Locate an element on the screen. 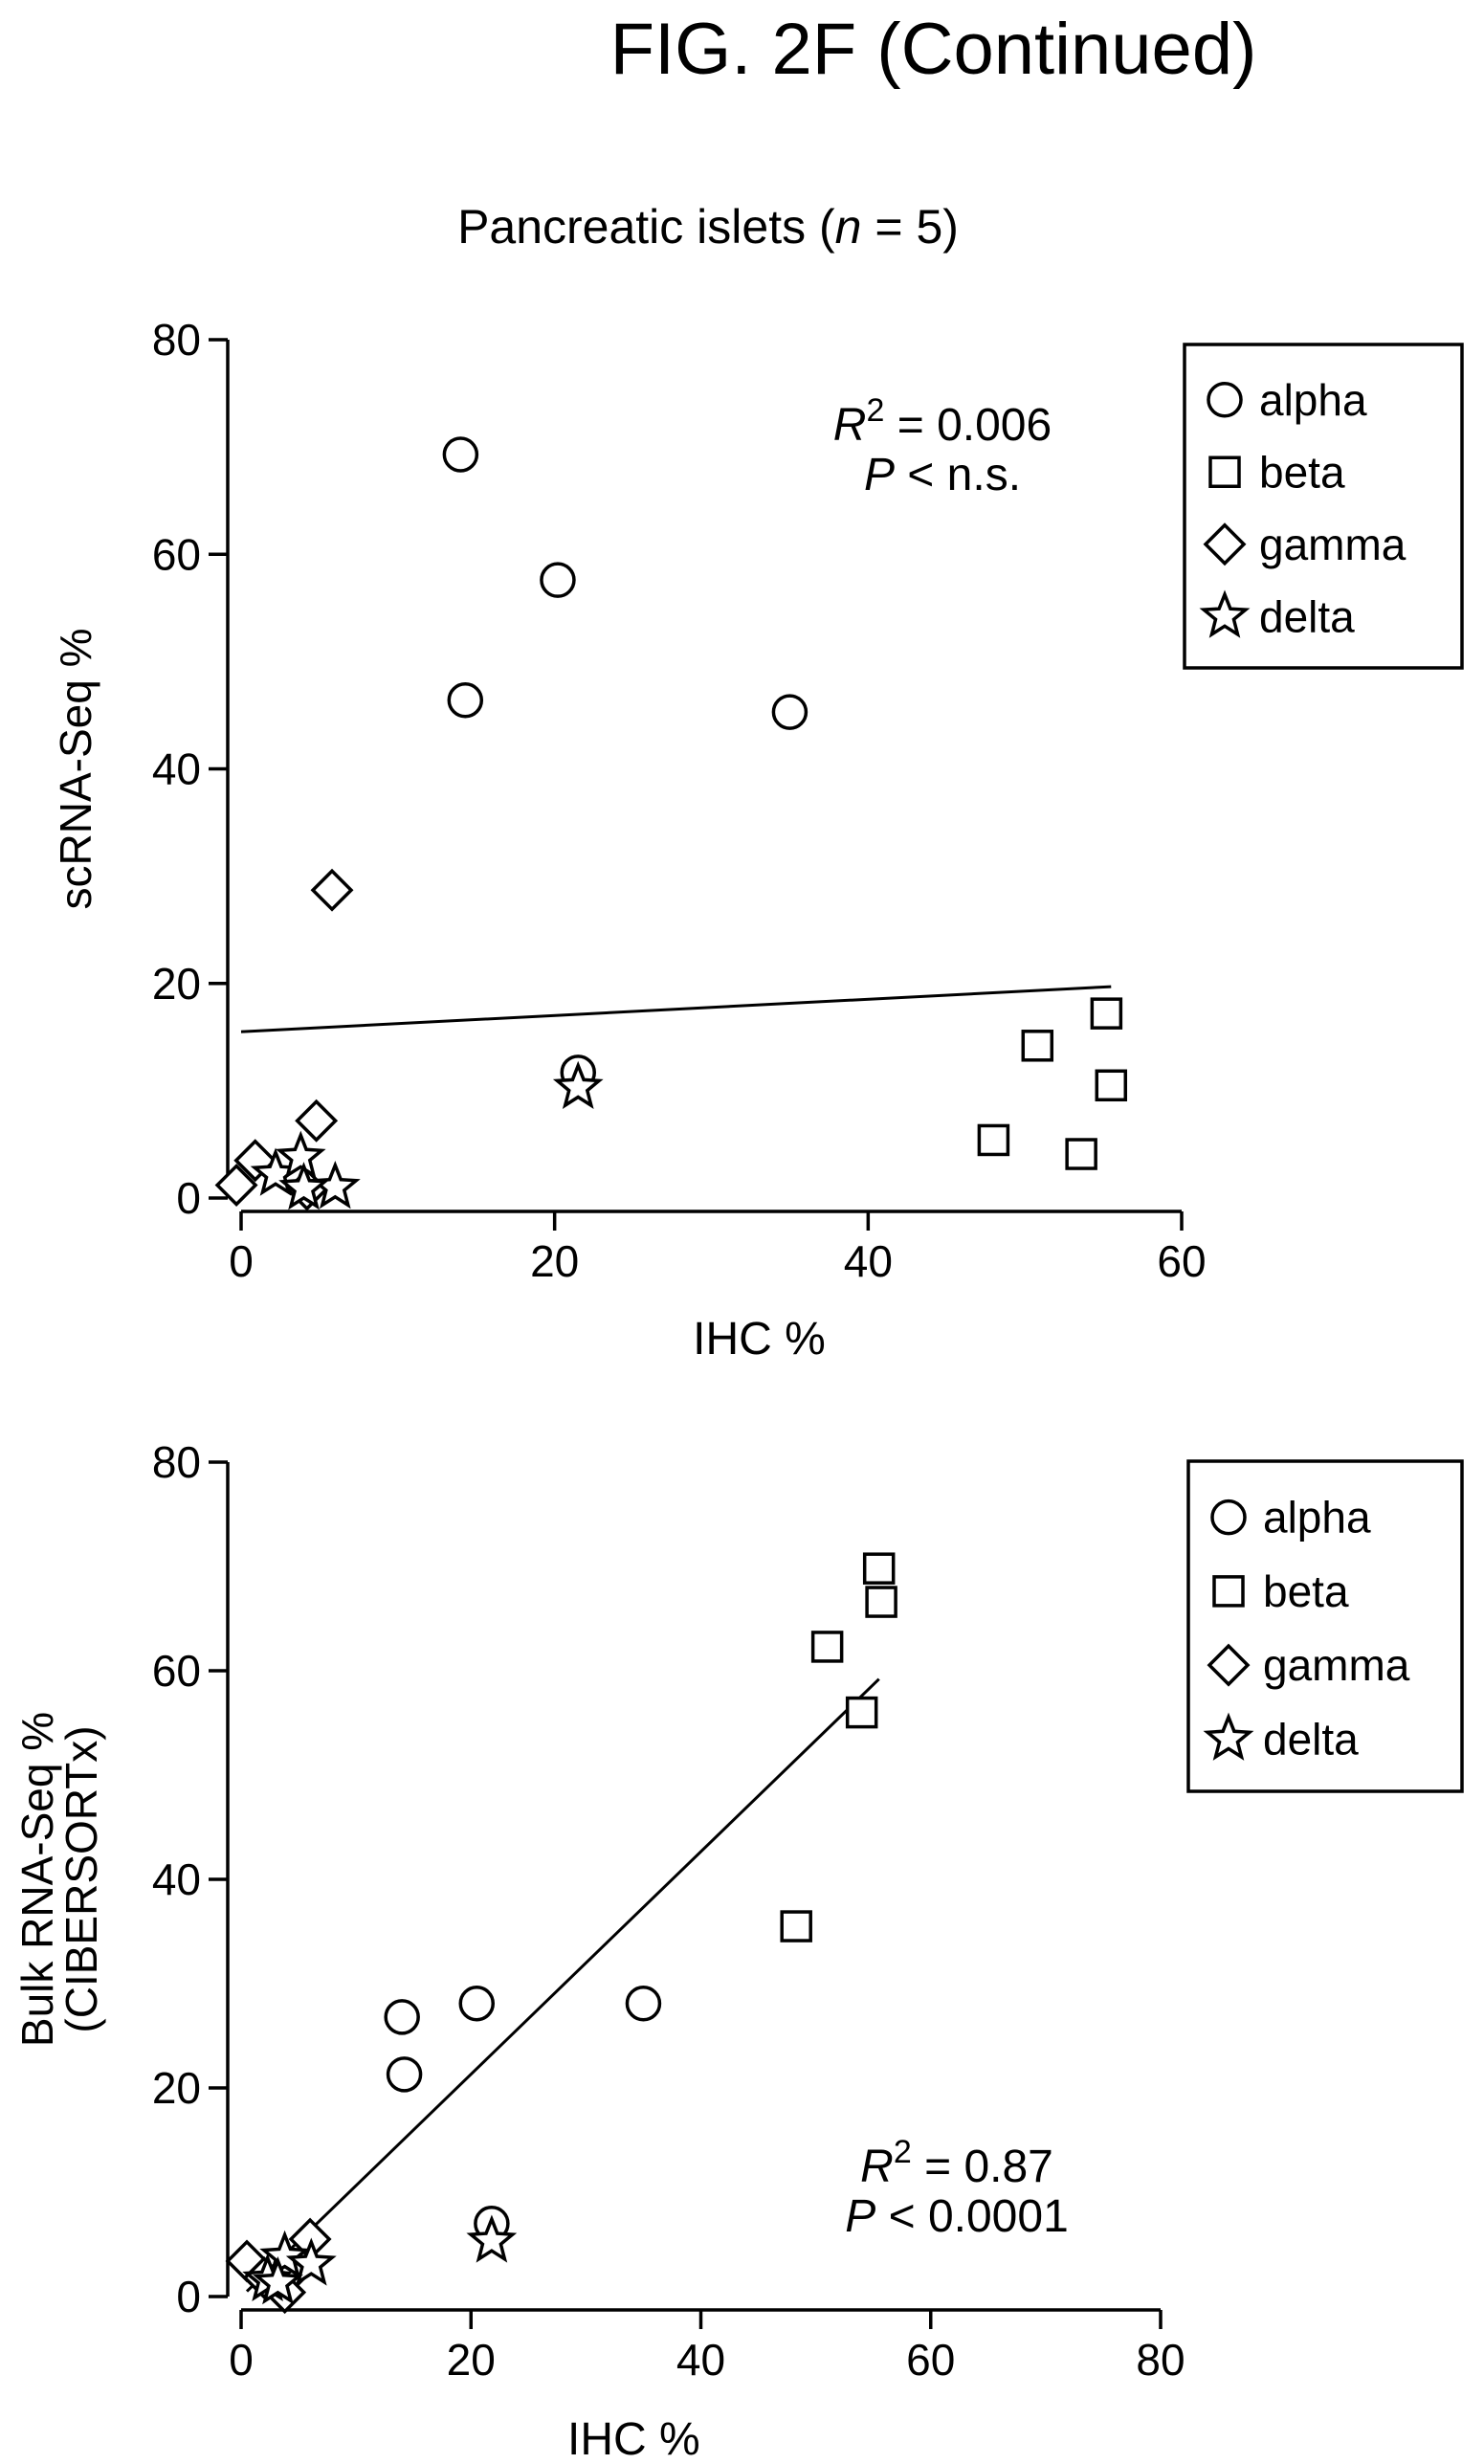 The image size is (1484, 2464). p-value-label: P < n.s. is located at coordinates (942, 475).